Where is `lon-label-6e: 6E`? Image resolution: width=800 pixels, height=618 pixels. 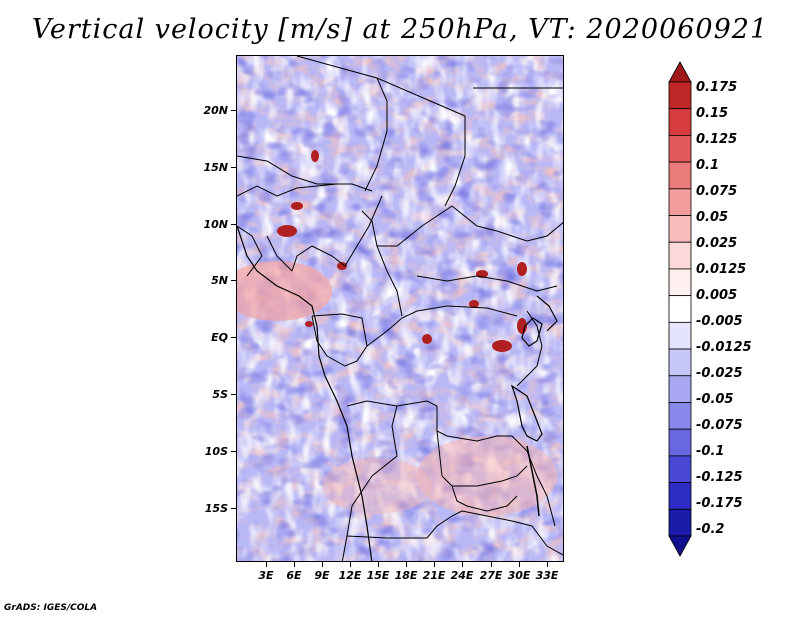 lon-label-6e: 6E is located at coordinates (294, 575).